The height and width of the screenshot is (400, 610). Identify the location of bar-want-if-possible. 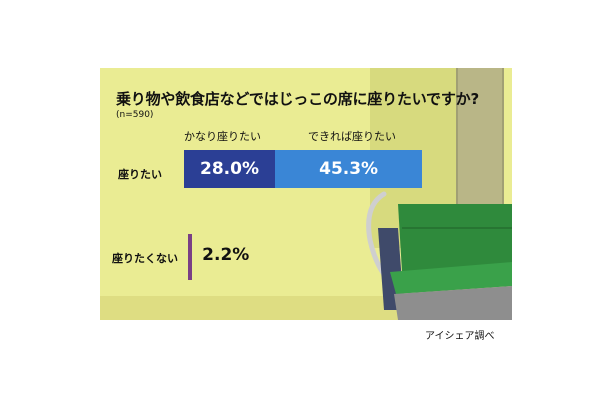
(349, 169).